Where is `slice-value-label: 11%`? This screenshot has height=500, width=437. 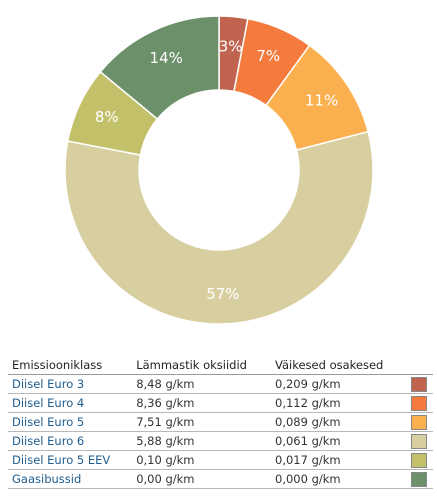
slice-value-label: 11% is located at coordinates (321, 100).